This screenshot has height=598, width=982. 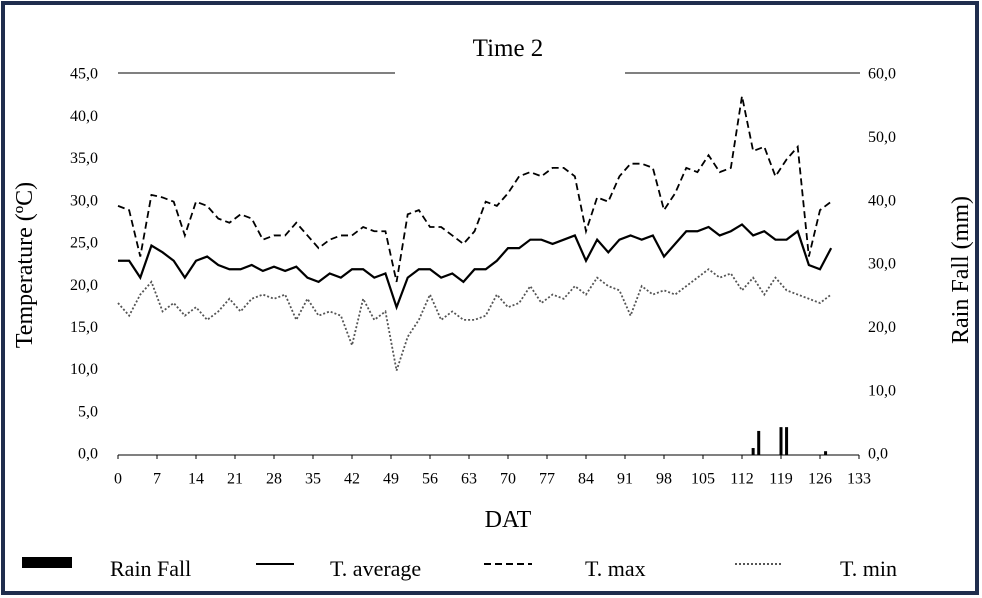 What do you see at coordinates (313, 479) in the screenshot?
I see `x-tick-label: 35` at bounding box center [313, 479].